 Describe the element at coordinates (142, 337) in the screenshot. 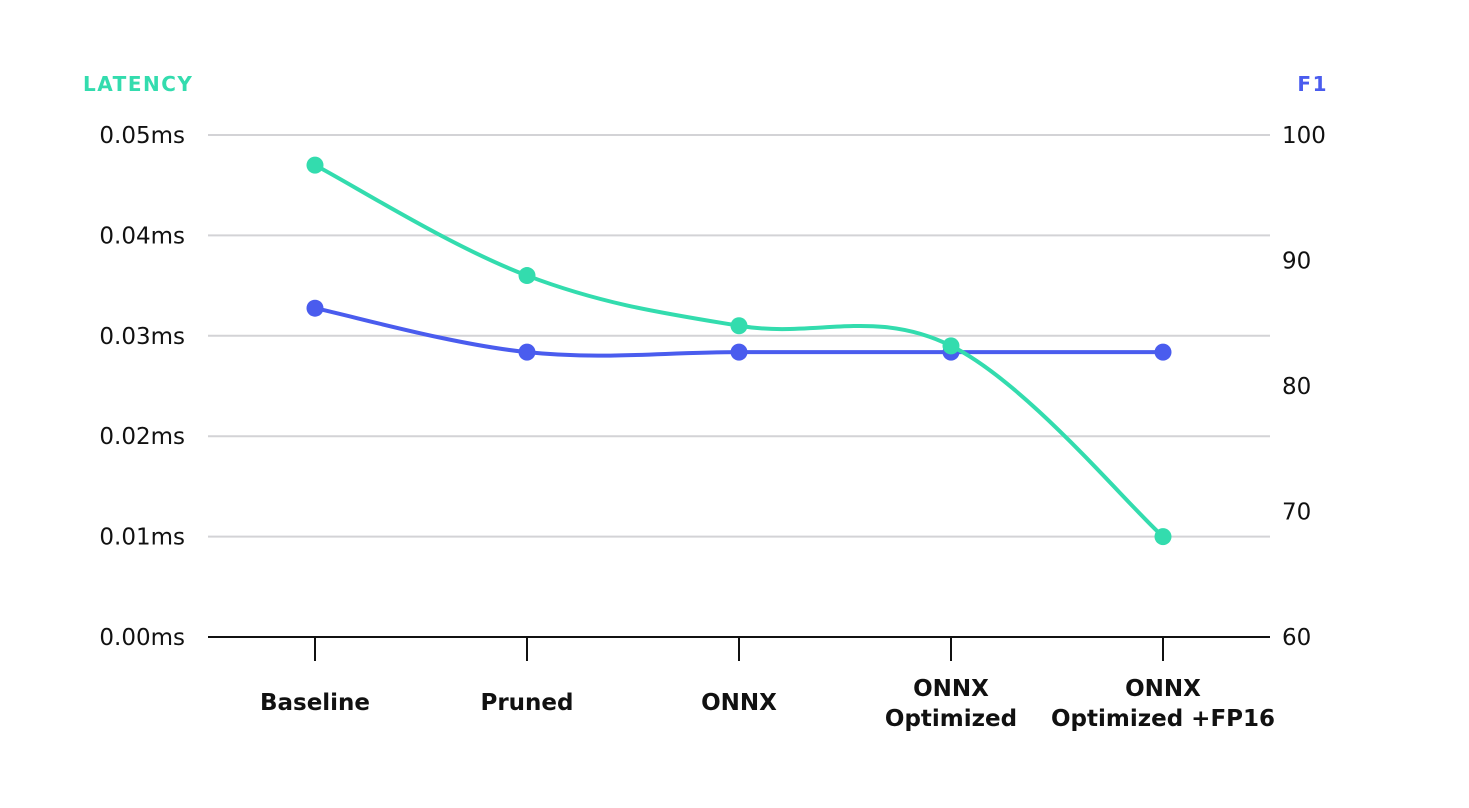

I see `left-tick-label: 0.03ms` at that location.